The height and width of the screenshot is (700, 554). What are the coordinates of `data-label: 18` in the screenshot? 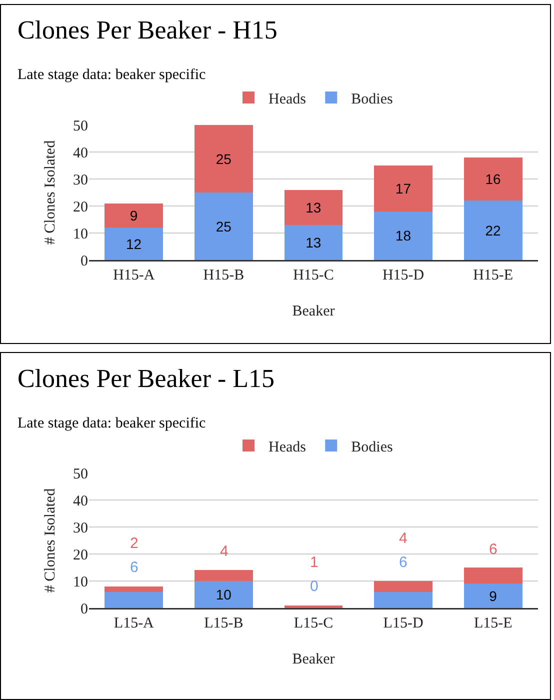 It's located at (403, 236).